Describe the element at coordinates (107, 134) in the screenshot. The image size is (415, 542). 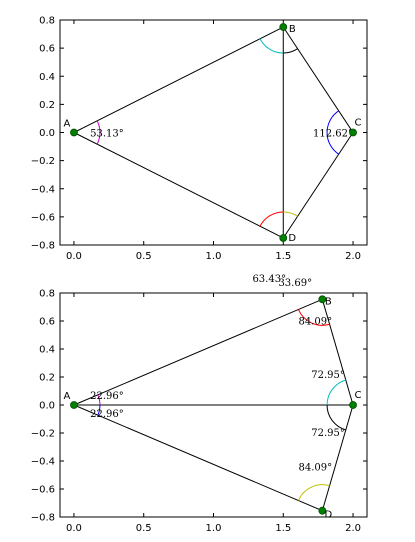
I see `angle-label: 53.13°` at that location.